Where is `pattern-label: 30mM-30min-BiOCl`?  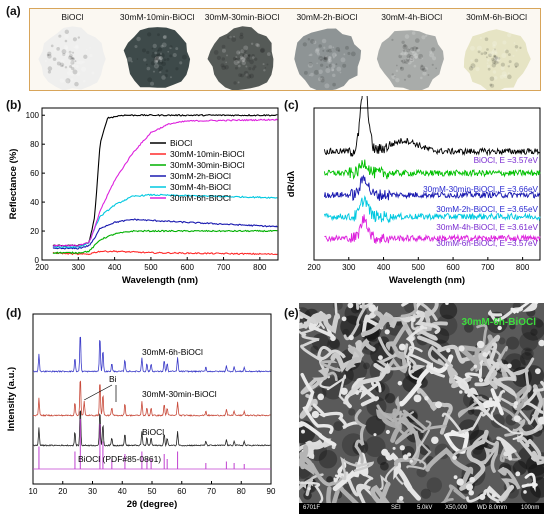 pattern-label: 30mM-30min-BiOCl is located at coordinates (179, 394).